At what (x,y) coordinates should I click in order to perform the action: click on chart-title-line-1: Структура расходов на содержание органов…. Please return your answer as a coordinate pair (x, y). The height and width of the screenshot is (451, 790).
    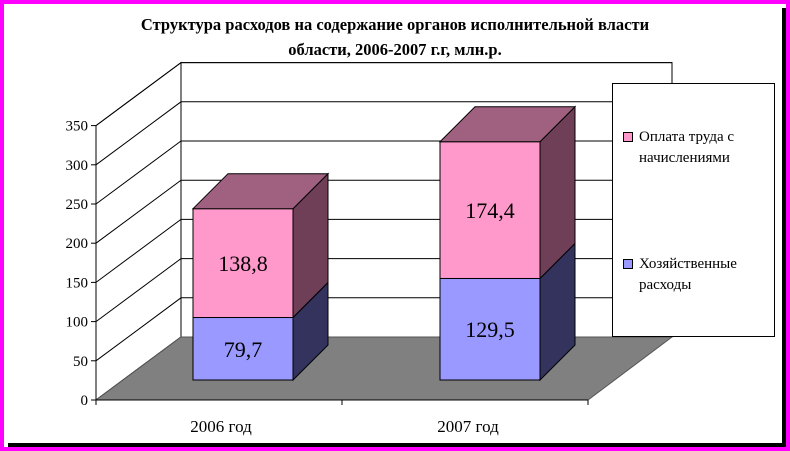
    Looking at the image, I should click on (395, 24).